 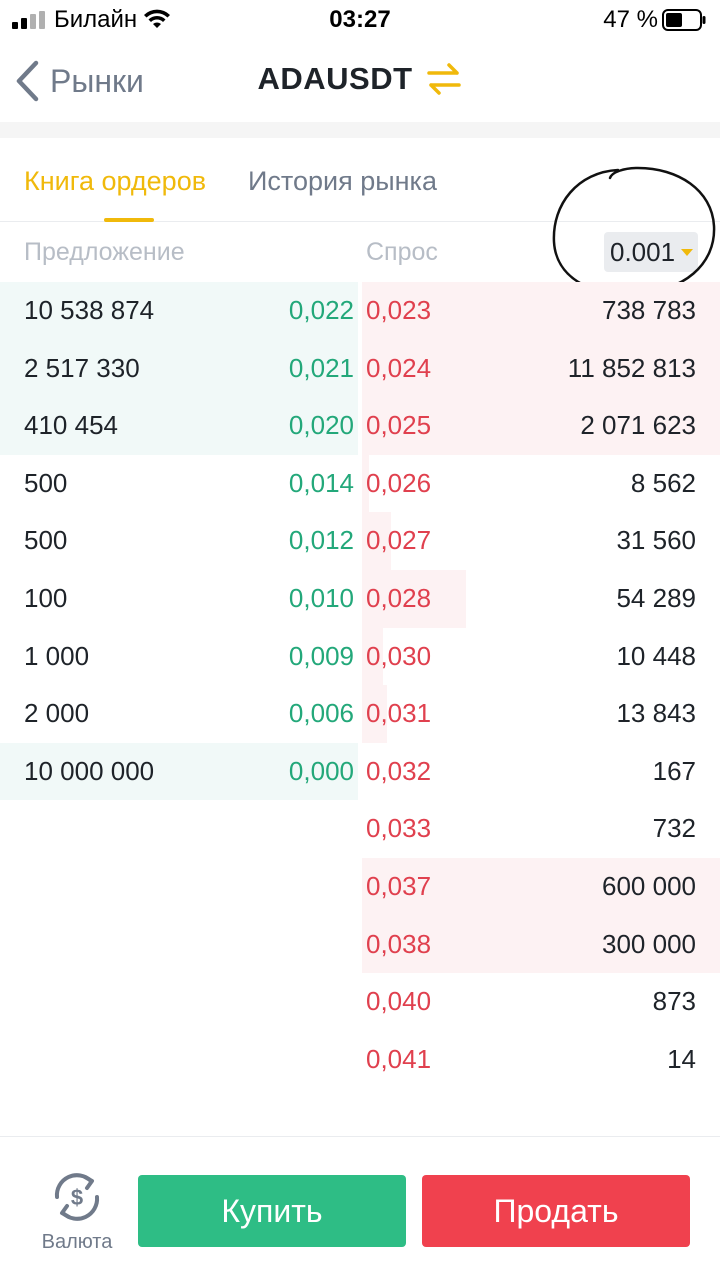 I want to click on status-bar: Билайн 03:27 47 %, so click(x=360, y=21).